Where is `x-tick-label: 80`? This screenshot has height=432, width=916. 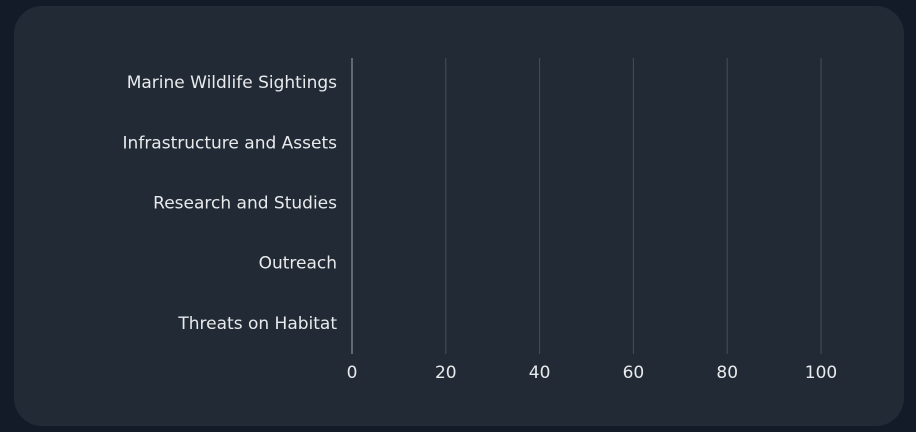
x-tick-label: 80 is located at coordinates (727, 373).